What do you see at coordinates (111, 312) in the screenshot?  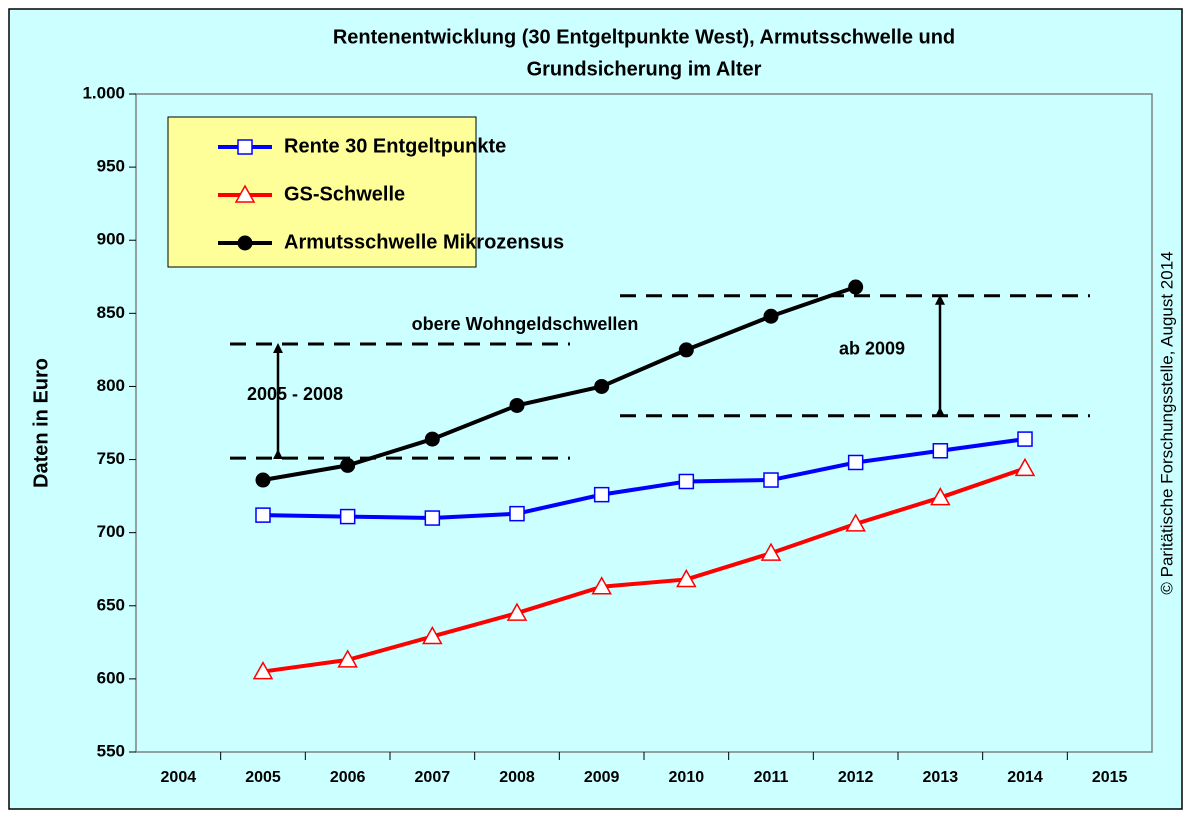 I see `y-tick-label: 850` at bounding box center [111, 312].